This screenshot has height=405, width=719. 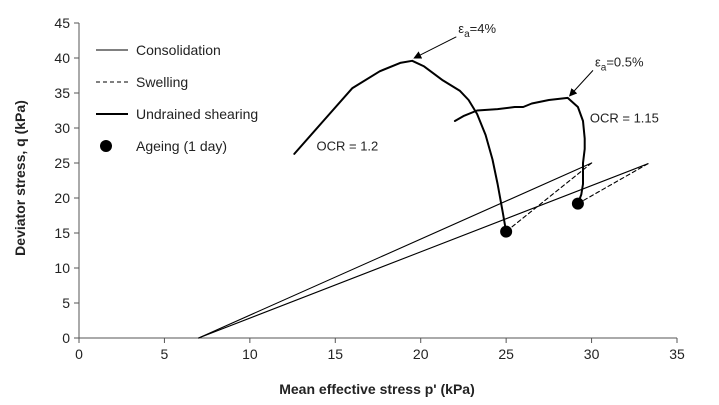 I want to click on y-tick-label: 10, so click(x=62, y=268).